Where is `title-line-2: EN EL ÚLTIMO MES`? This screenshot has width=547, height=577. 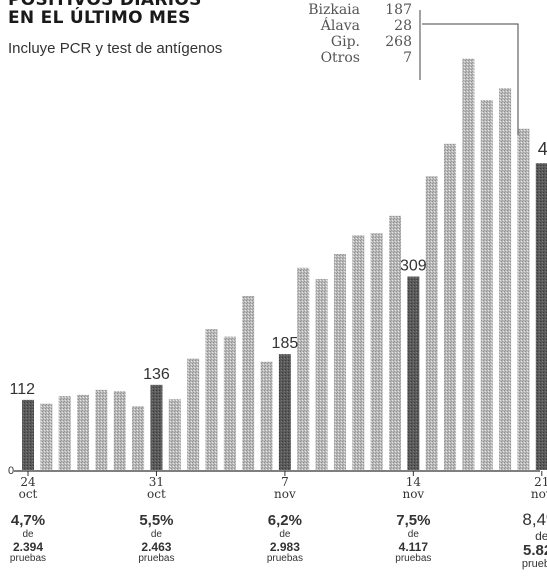
title-line-2: EN EL ÚLTIMO MES is located at coordinates (99, 18).